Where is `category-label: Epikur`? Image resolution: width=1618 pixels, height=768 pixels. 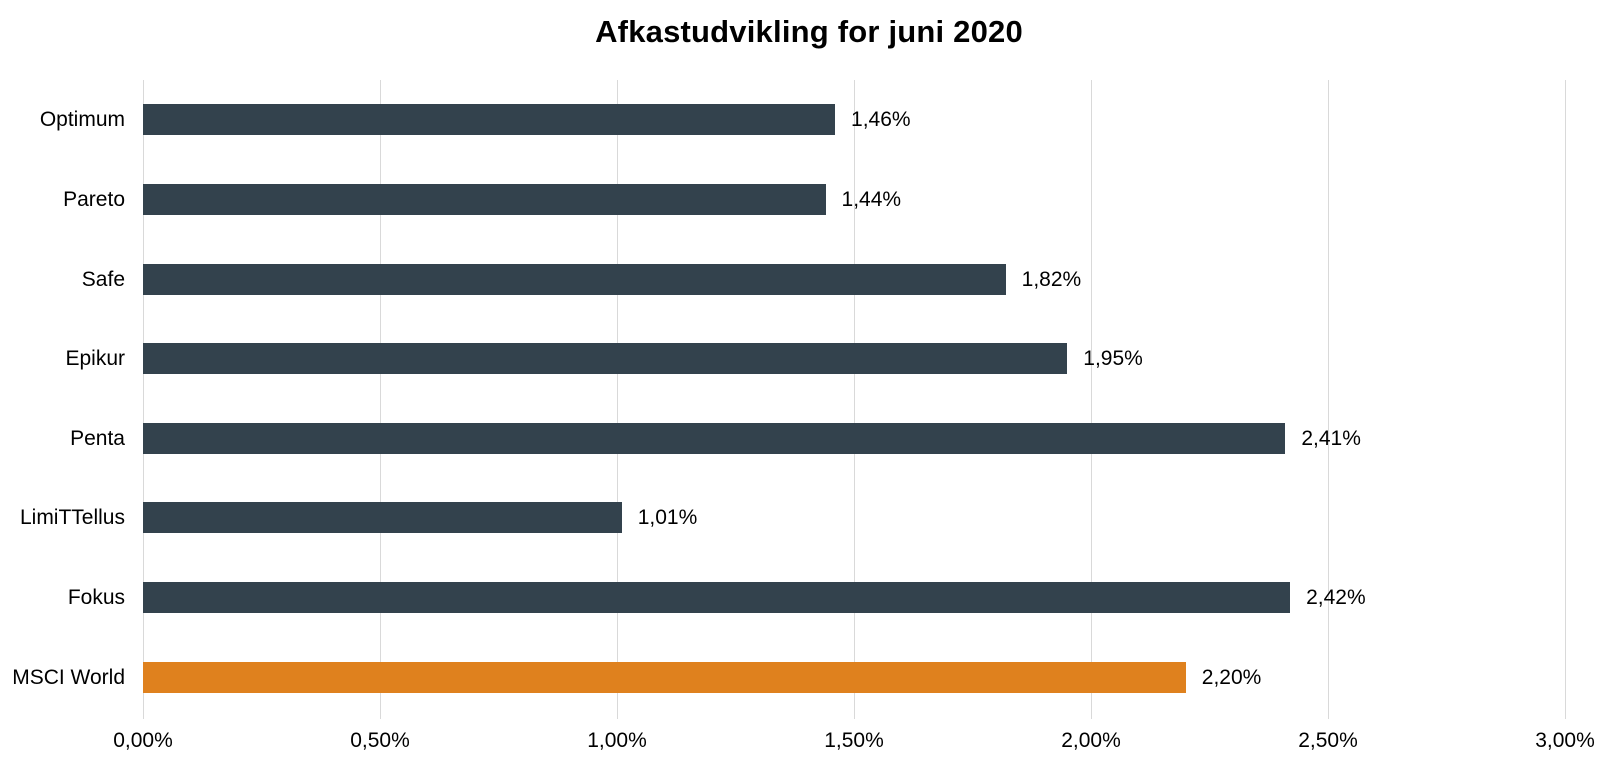 category-label: Epikur is located at coordinates (95, 359).